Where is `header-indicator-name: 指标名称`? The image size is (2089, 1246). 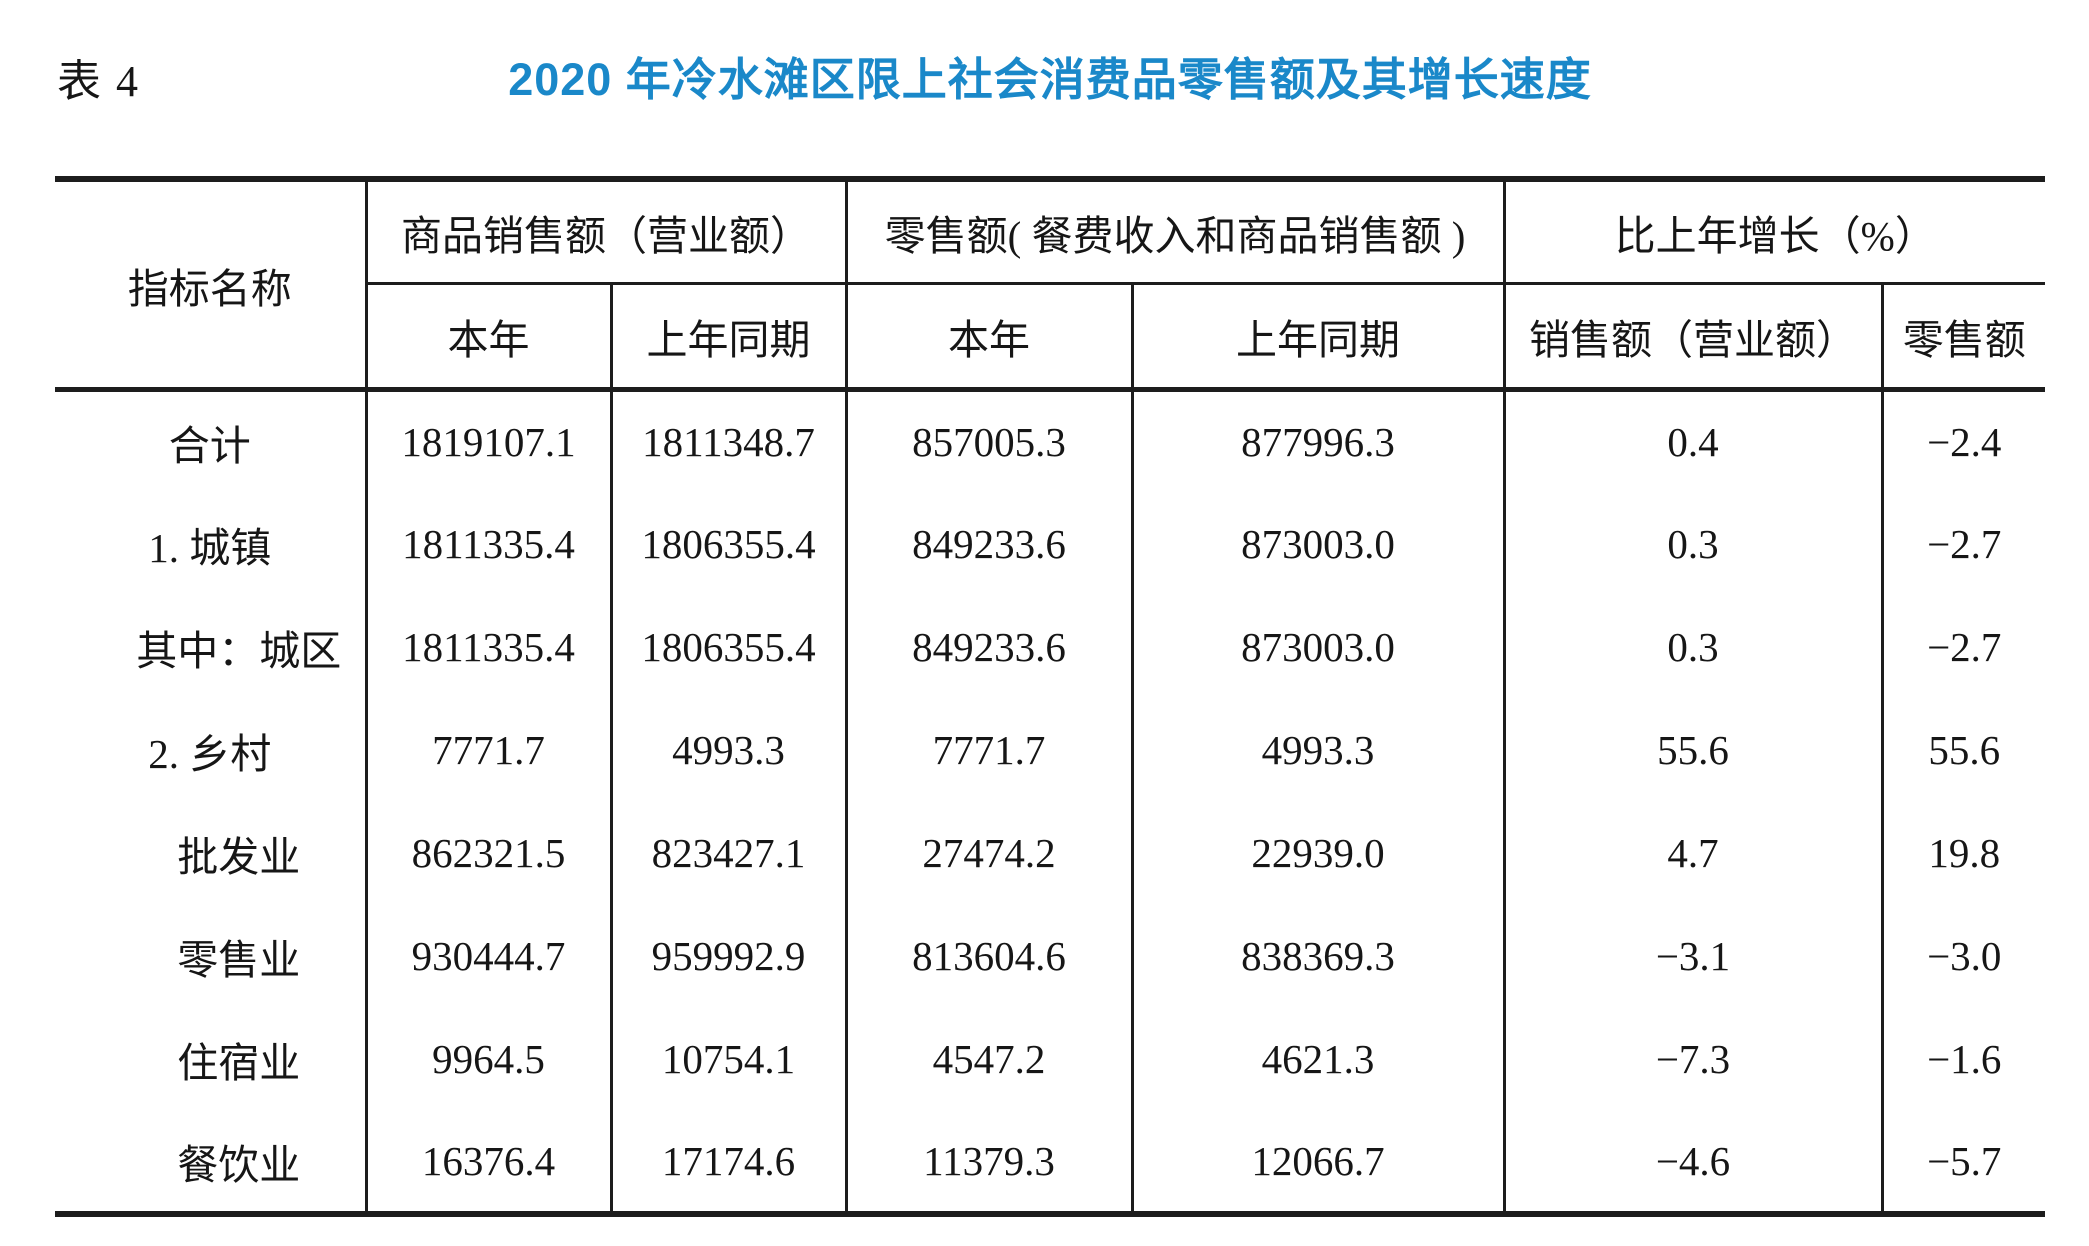 header-indicator-name: 指标名称 is located at coordinates (211, 285).